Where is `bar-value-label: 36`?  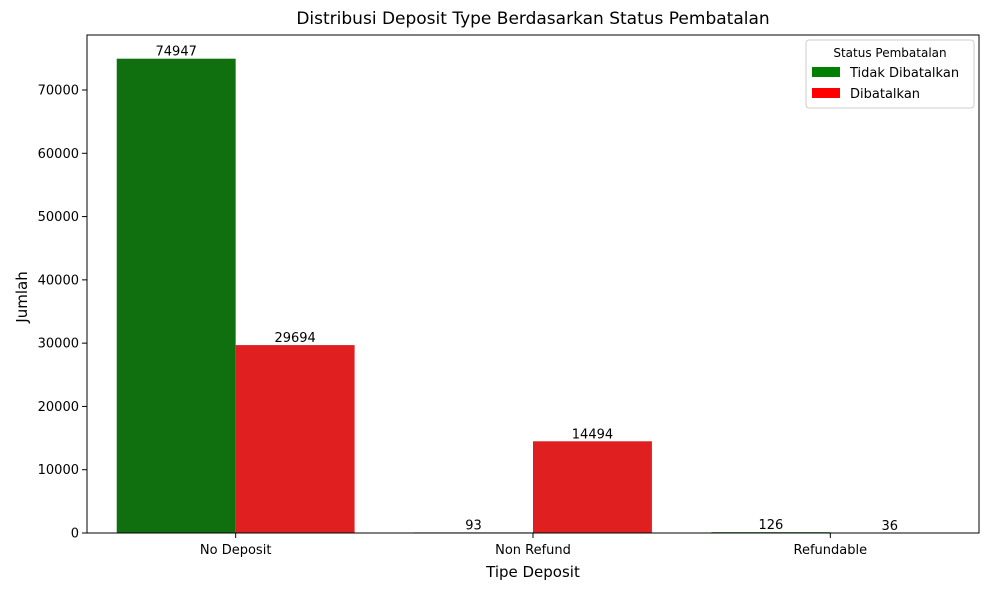
bar-value-label: 36 is located at coordinates (890, 526).